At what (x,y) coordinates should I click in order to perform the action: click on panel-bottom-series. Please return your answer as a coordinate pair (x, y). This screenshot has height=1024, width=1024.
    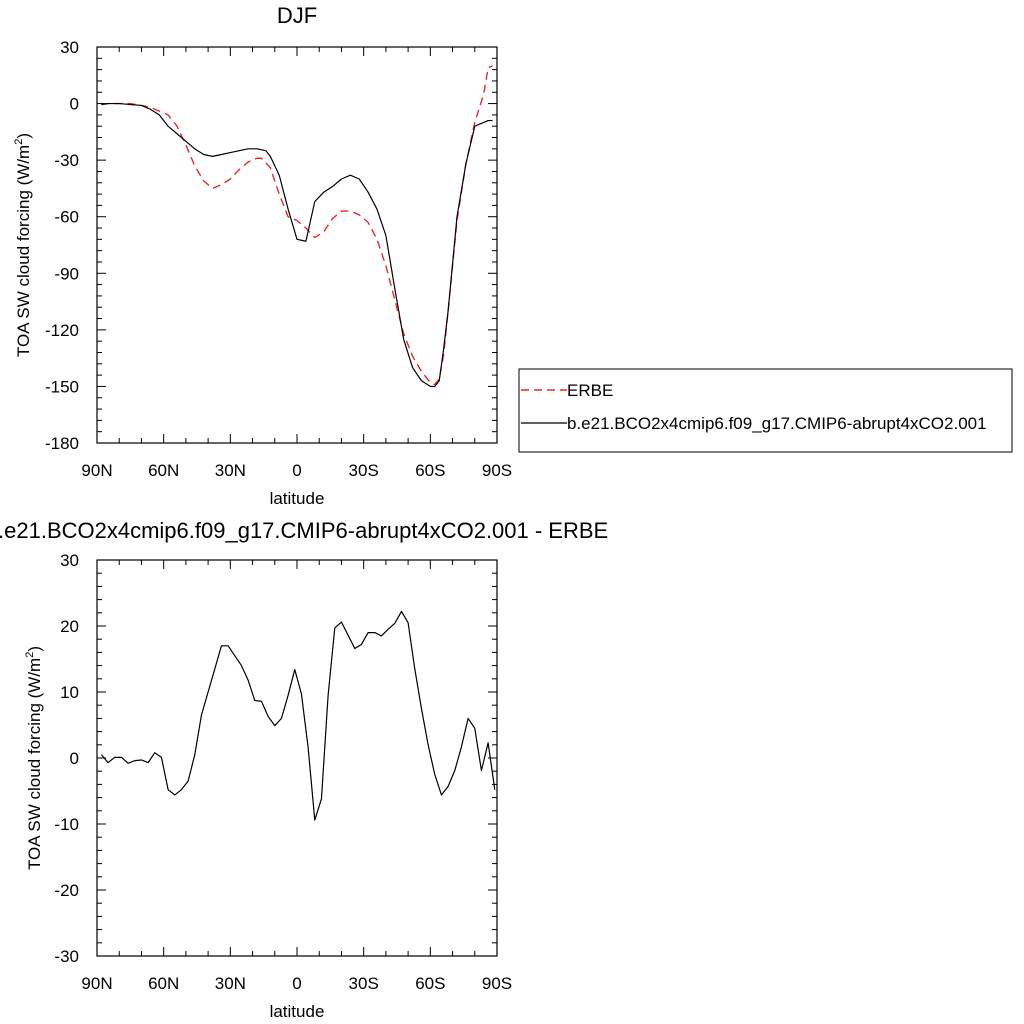
    Looking at the image, I should click on (298, 715).